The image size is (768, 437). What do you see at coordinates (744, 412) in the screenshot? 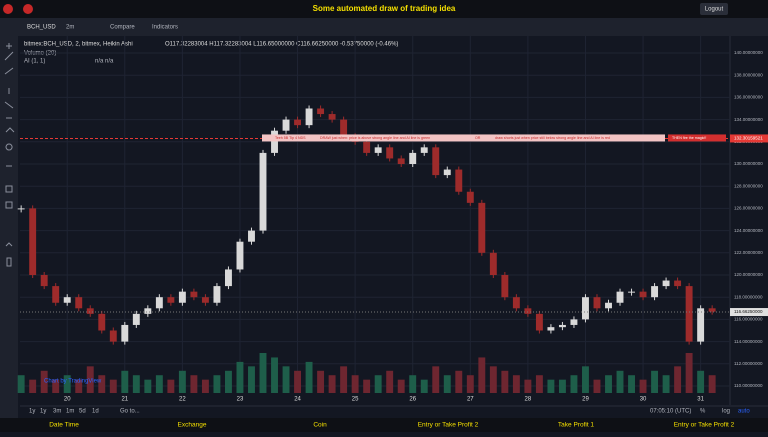
I see `scale-option: auto` at bounding box center [744, 412].